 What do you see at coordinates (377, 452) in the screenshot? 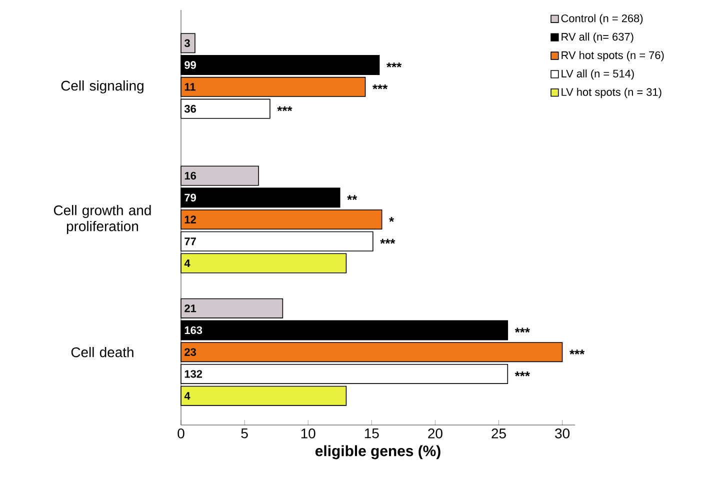
I see `x-axis-title: eligible genes (%)` at bounding box center [377, 452].